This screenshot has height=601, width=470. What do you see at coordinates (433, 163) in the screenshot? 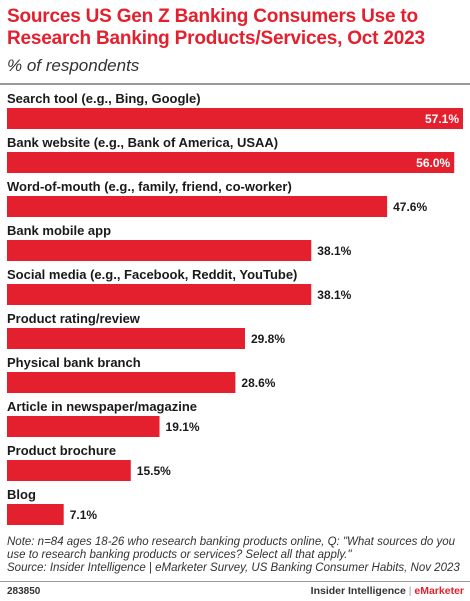
I see `value-label: 56.0%` at bounding box center [433, 163].